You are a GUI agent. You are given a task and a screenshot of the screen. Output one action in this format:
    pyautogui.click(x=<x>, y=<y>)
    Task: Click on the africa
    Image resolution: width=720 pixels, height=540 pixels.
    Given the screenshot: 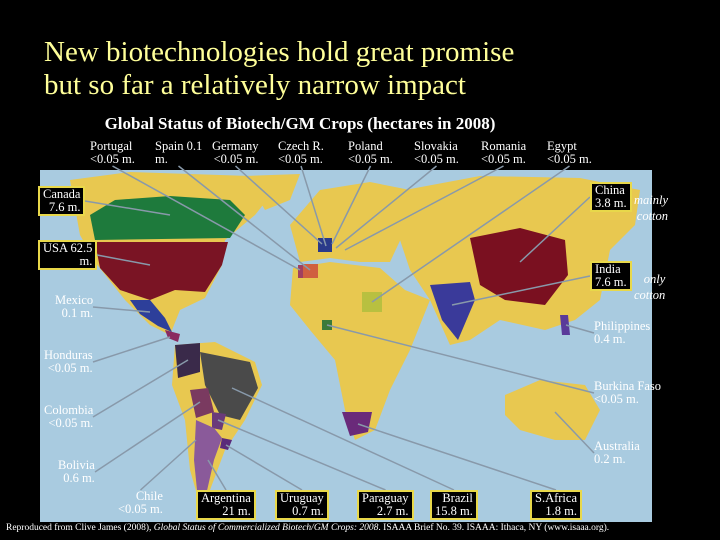 What is the action you would take?
    pyautogui.click(x=360, y=351)
    